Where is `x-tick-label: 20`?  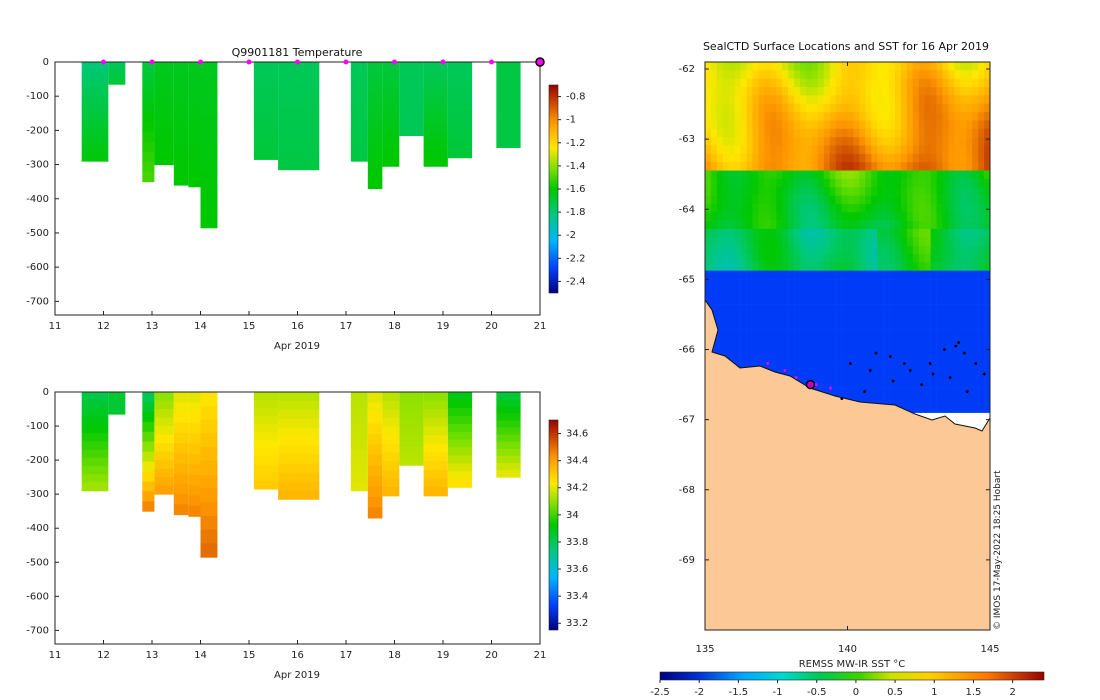 x-tick-label: 20 is located at coordinates (491, 326).